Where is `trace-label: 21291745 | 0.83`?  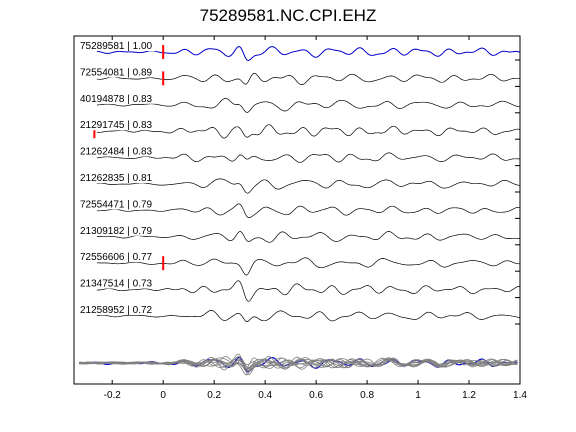 trace-label: 21291745 | 0.83 is located at coordinates (116, 125).